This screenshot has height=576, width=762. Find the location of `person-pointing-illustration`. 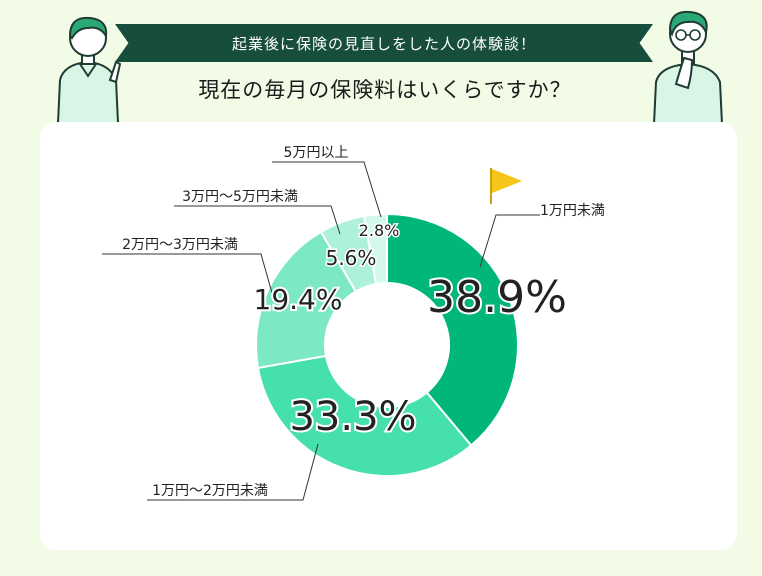

person-pointing-illustration is located at coordinates (89, 69).